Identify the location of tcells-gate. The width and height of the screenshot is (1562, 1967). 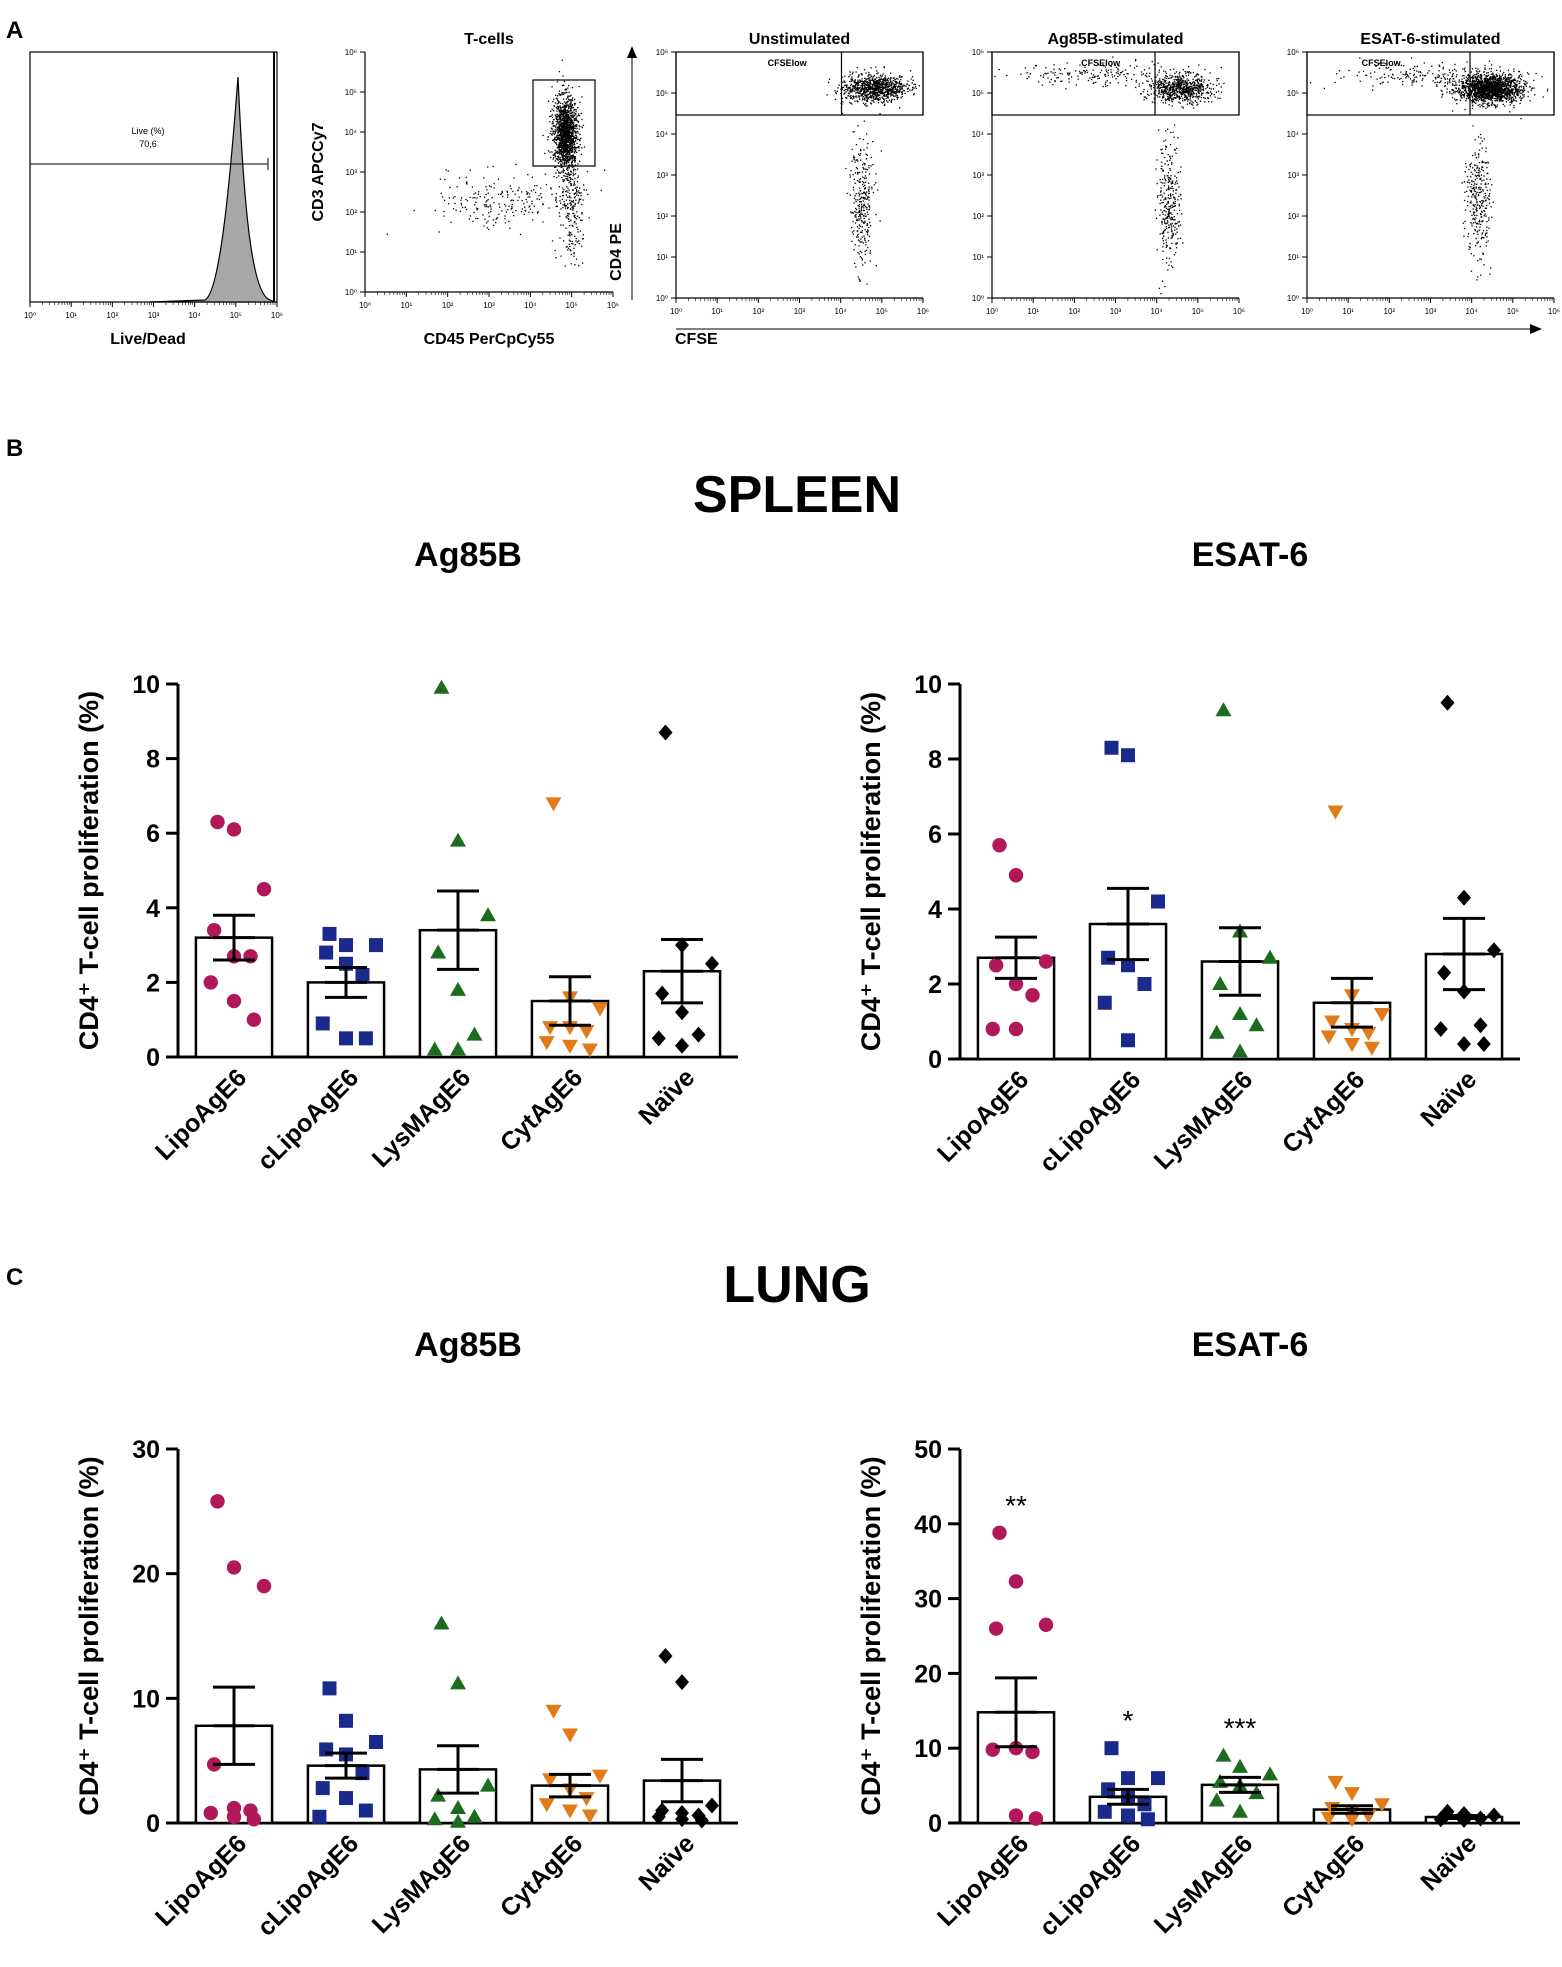
(564, 123).